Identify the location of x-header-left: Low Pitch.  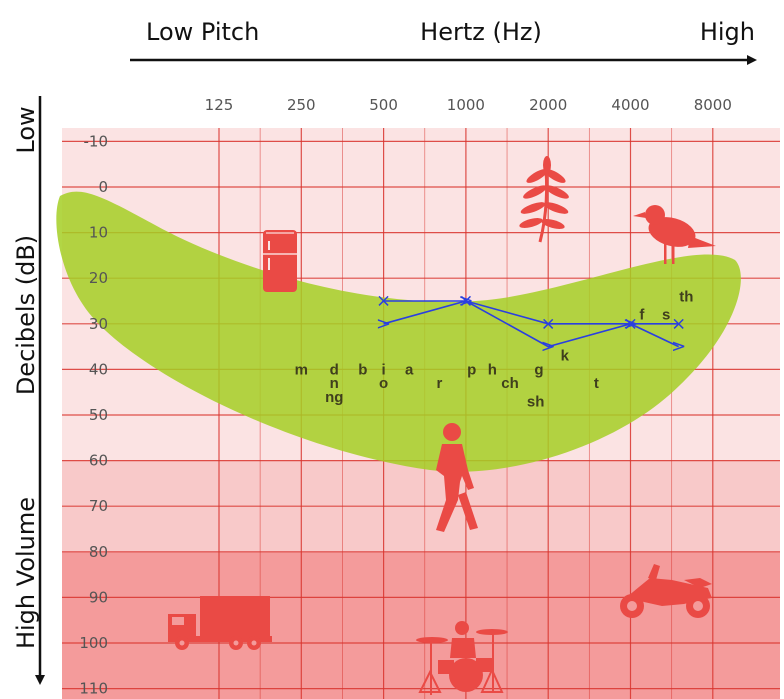
(202, 32).